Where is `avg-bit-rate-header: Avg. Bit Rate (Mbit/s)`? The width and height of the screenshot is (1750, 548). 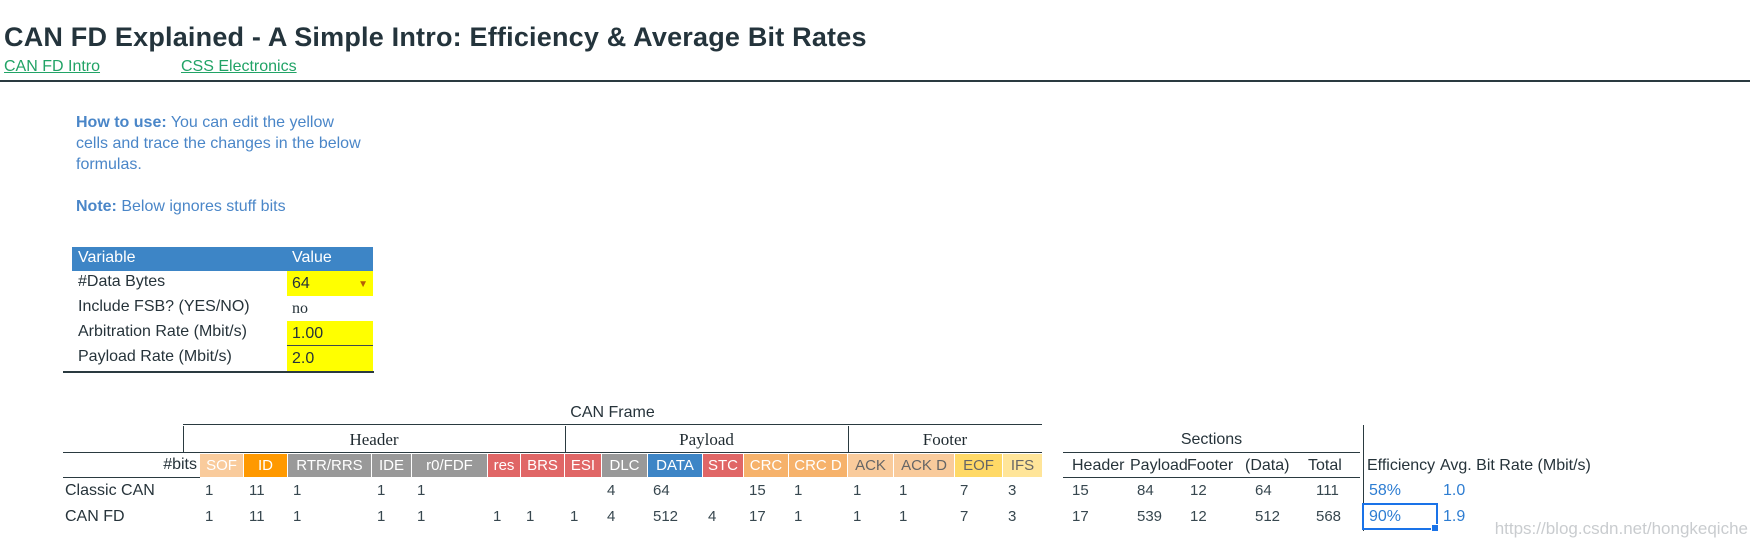 avg-bit-rate-header: Avg. Bit Rate (Mbit/s) is located at coordinates (1515, 465).